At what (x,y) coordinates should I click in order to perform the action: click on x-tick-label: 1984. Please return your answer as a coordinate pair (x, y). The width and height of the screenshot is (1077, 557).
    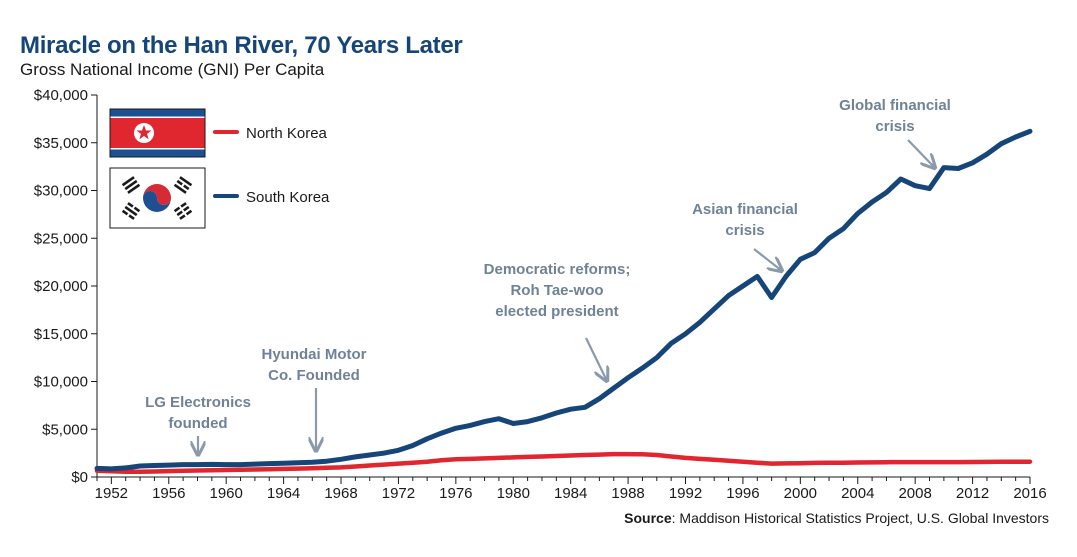
    Looking at the image, I should click on (570, 493).